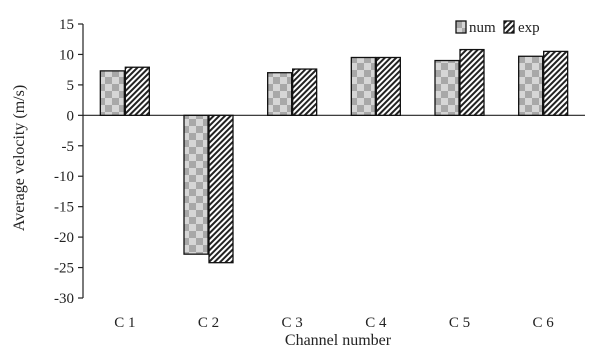  I want to click on bar-exp-c3, so click(305, 92).